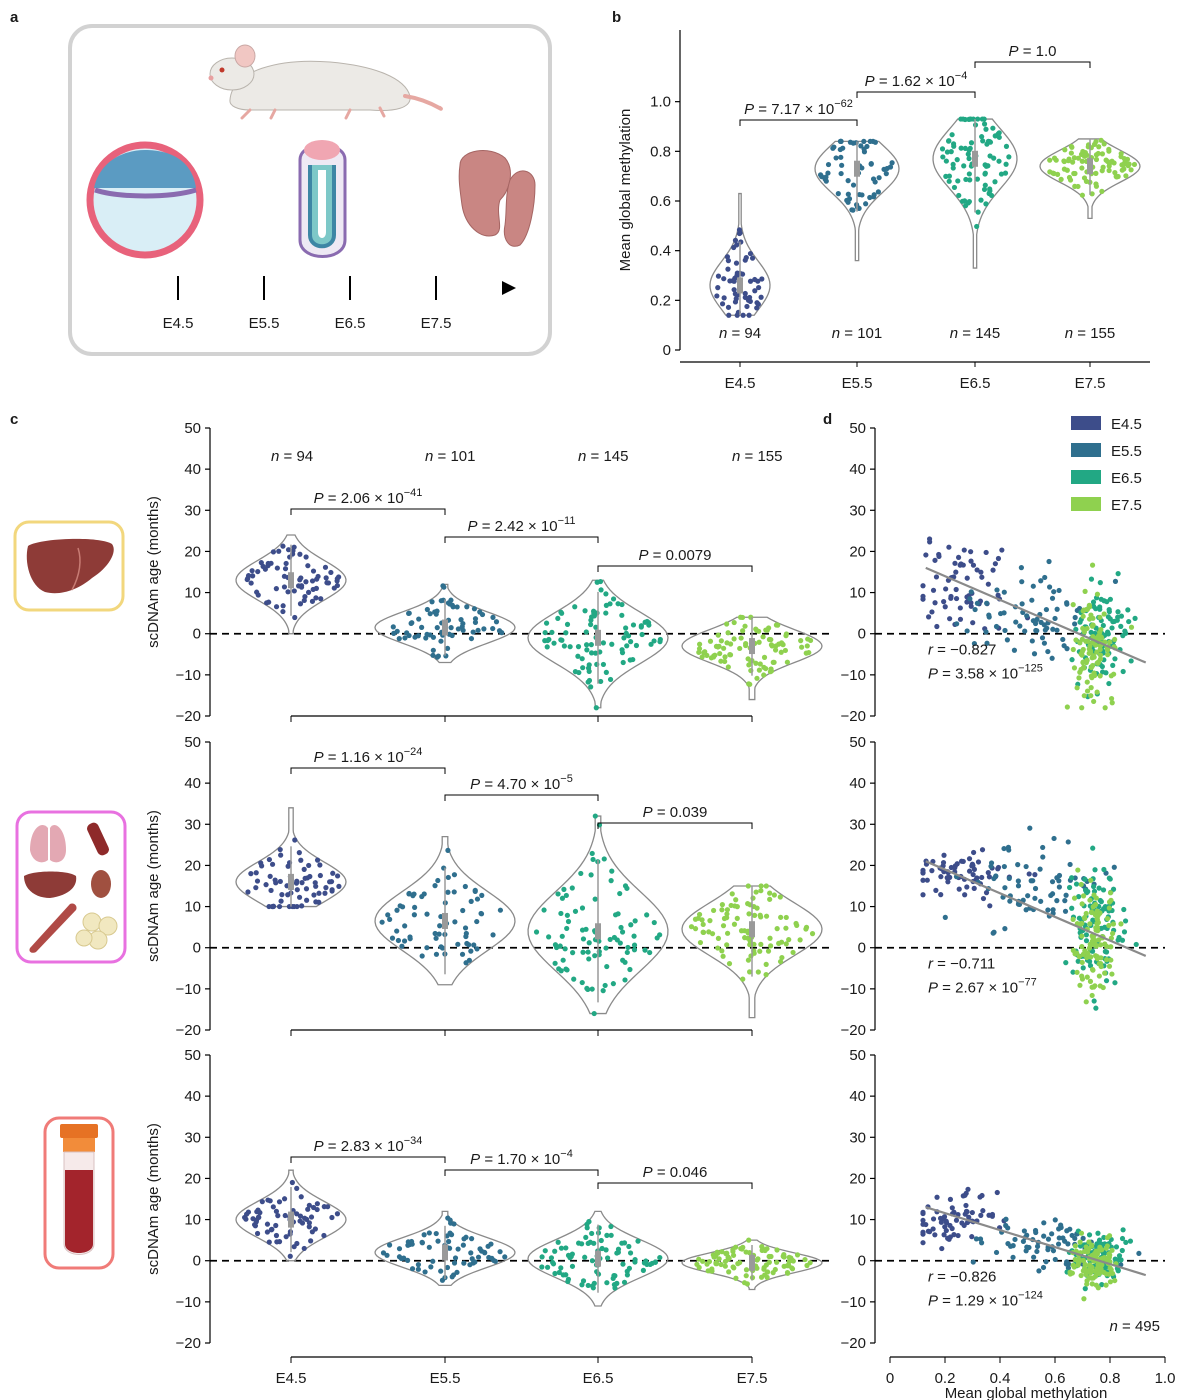  Describe the element at coordinates (322, 199) in the screenshot. I see `egg-cylinder-embryo-icon` at that location.